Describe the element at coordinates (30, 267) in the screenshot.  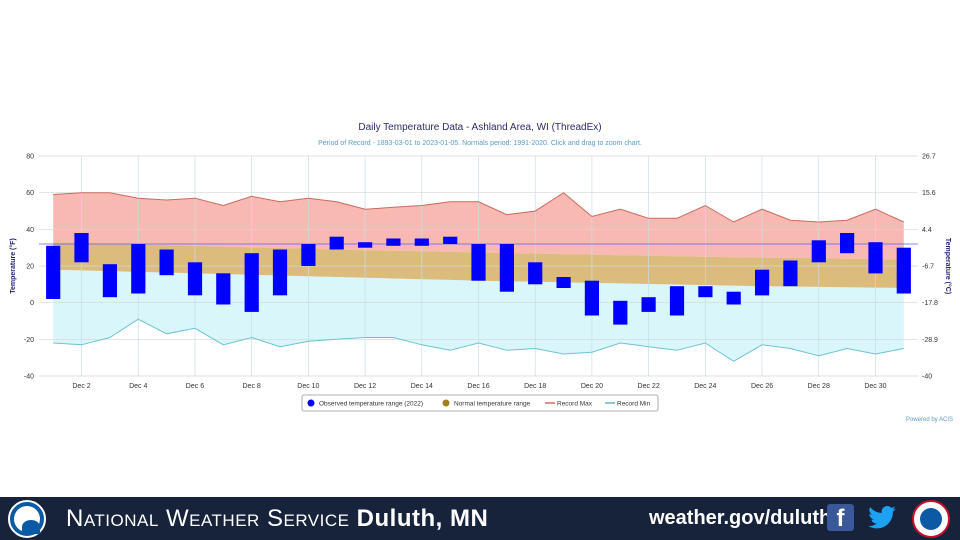
I see `y-tick-label-left: 20` at that location.